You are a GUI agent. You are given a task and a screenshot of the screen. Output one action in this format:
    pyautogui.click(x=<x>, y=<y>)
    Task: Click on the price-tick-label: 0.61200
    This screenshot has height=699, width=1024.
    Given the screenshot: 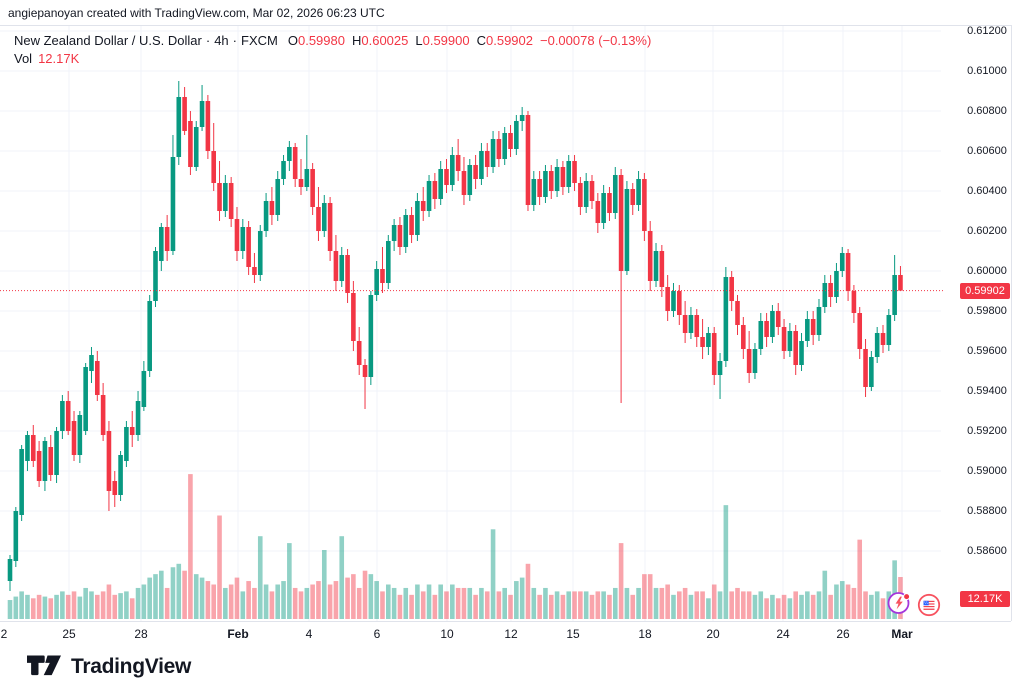 What is the action you would take?
    pyautogui.click(x=987, y=31)
    